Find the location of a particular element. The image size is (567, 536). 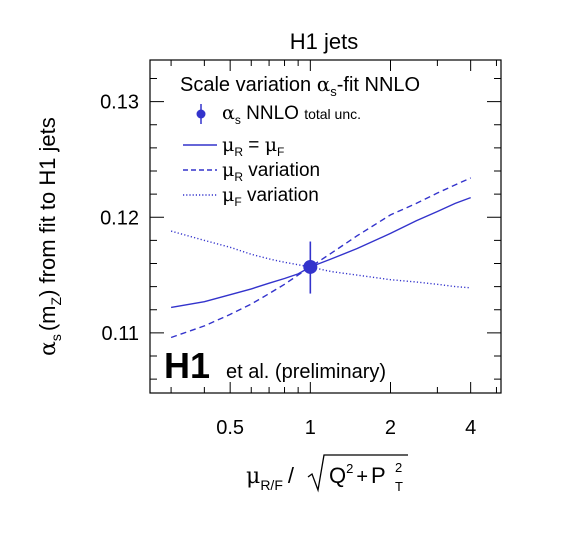

sqrt-sign is located at coordinates (357, 473).